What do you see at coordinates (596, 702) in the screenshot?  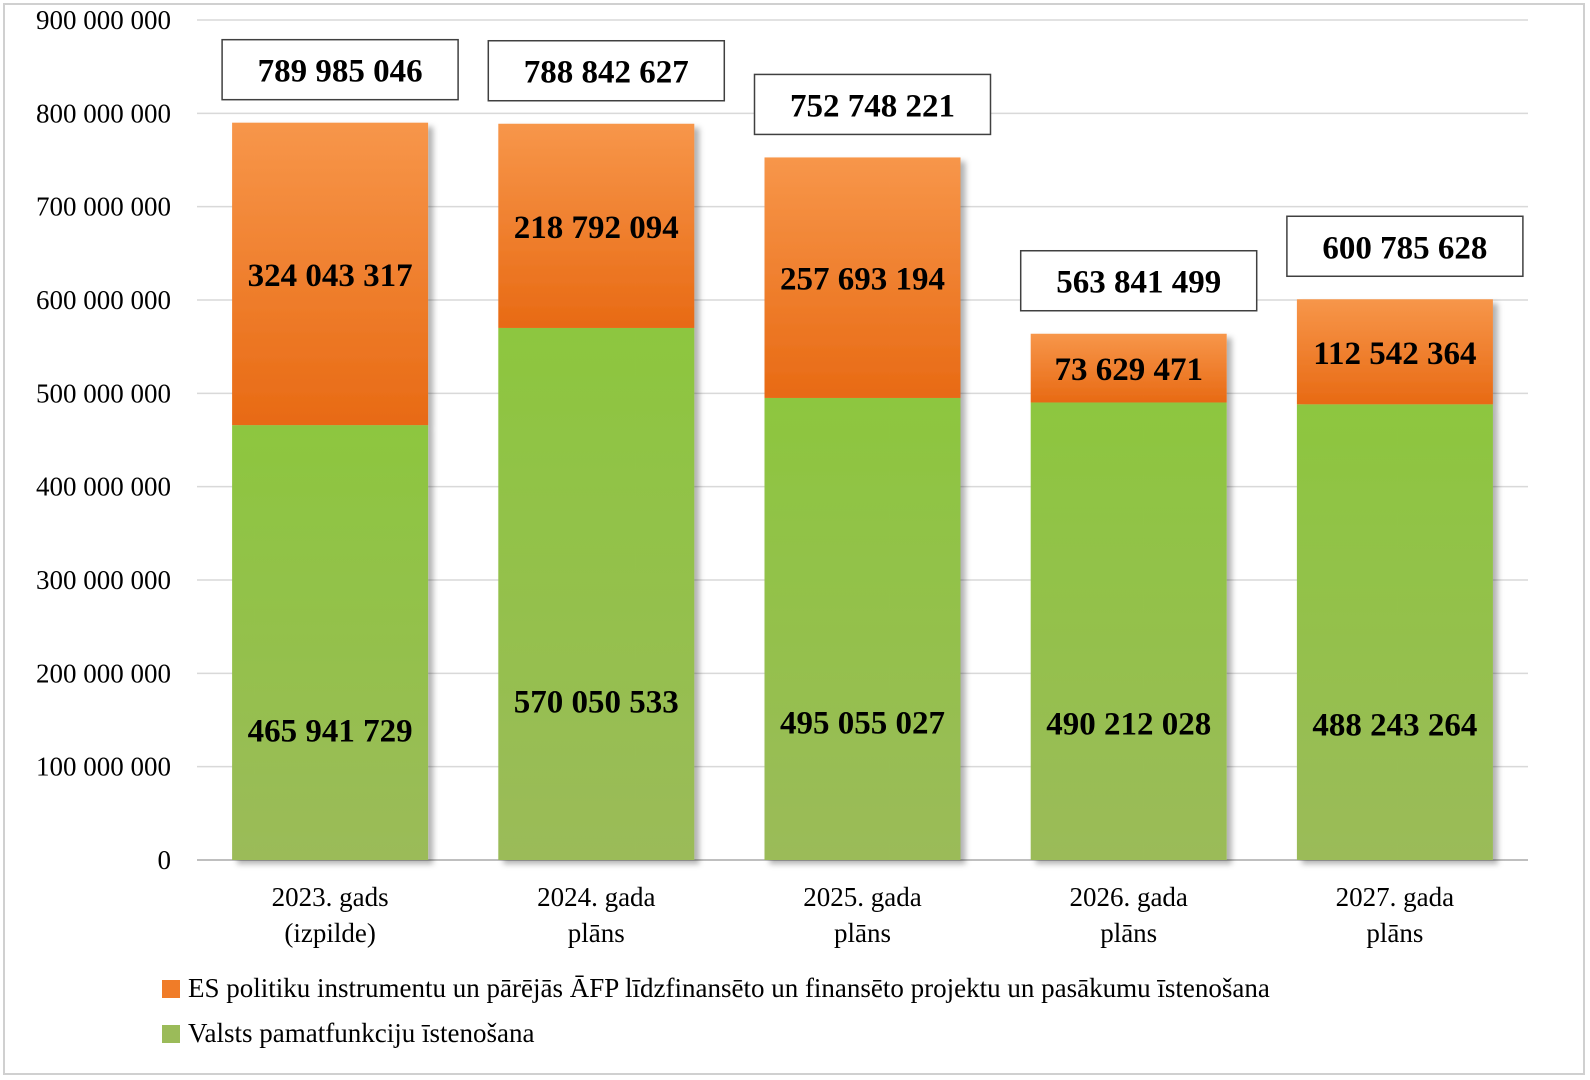 I see `segment-value-label: 570 050 533` at bounding box center [596, 702].